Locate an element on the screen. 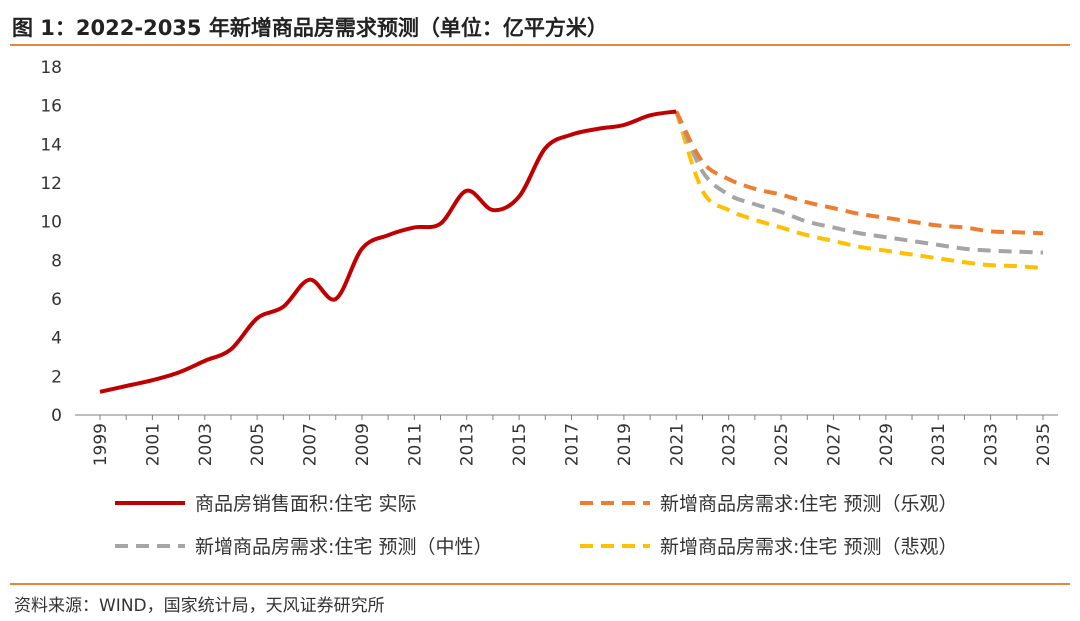 The image size is (1080, 621). x-tick-label: 2021 is located at coordinates (677, 444).